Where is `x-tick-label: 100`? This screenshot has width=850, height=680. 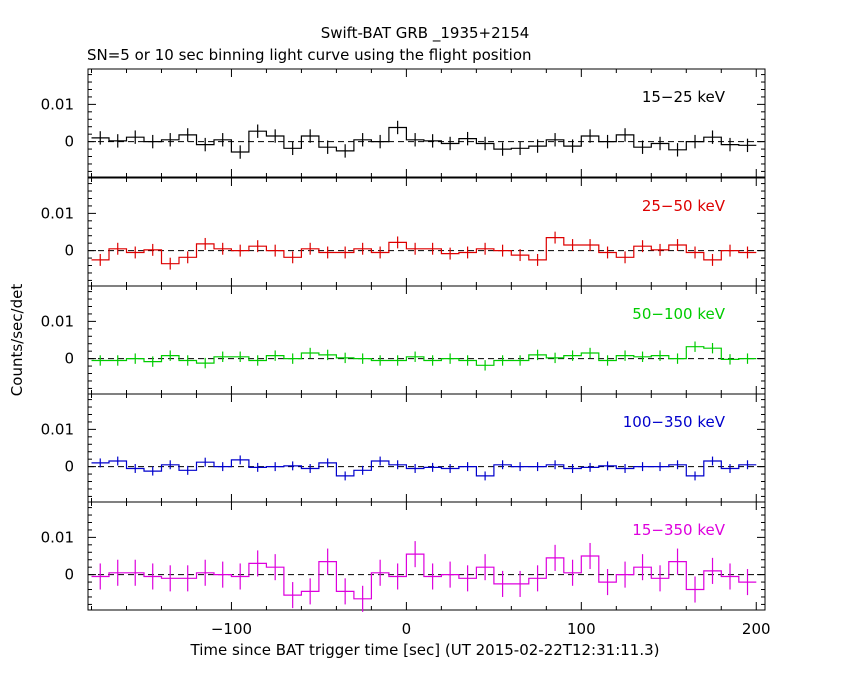
x-tick-label: 100 is located at coordinates (581, 629).